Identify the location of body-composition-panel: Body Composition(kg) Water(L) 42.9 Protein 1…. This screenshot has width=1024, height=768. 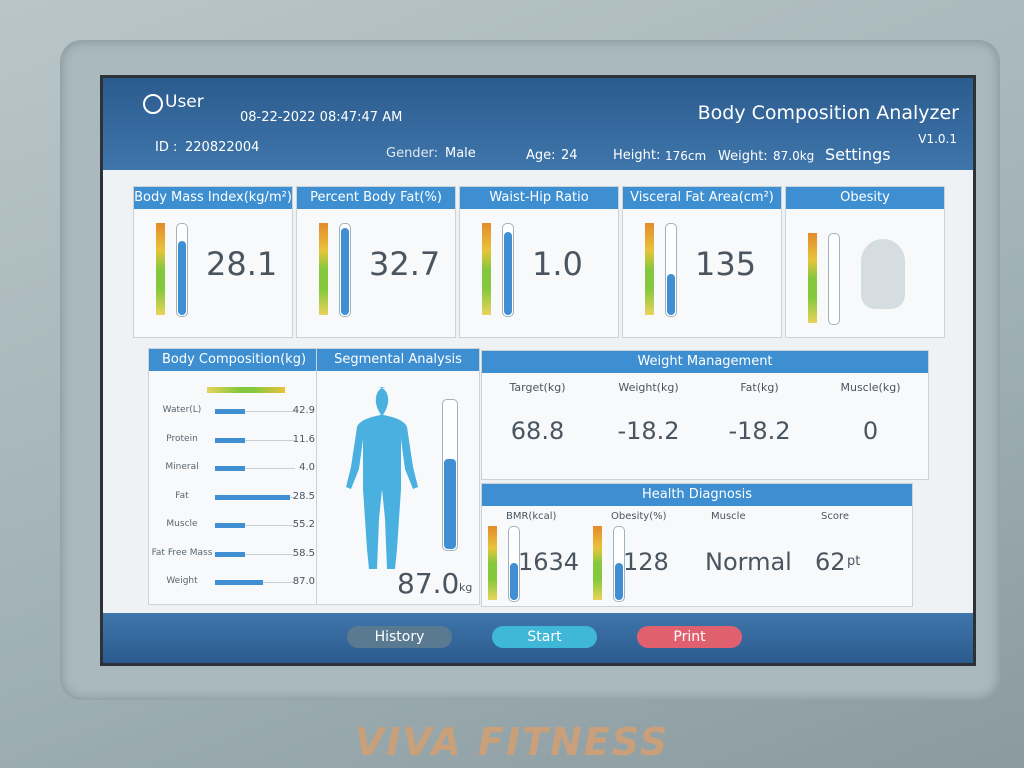
(234, 476).